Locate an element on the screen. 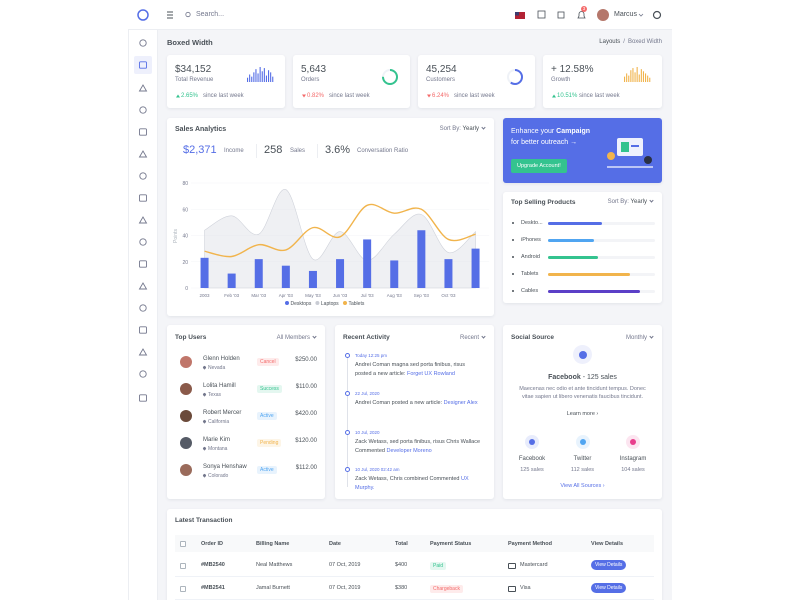 The image size is (800, 600). stat-value: + 12.58% is located at coordinates (572, 69).